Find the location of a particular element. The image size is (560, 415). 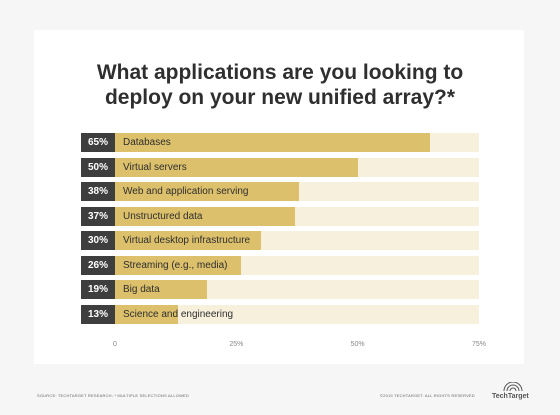

bar-track: Unstructured data is located at coordinates (297, 216).